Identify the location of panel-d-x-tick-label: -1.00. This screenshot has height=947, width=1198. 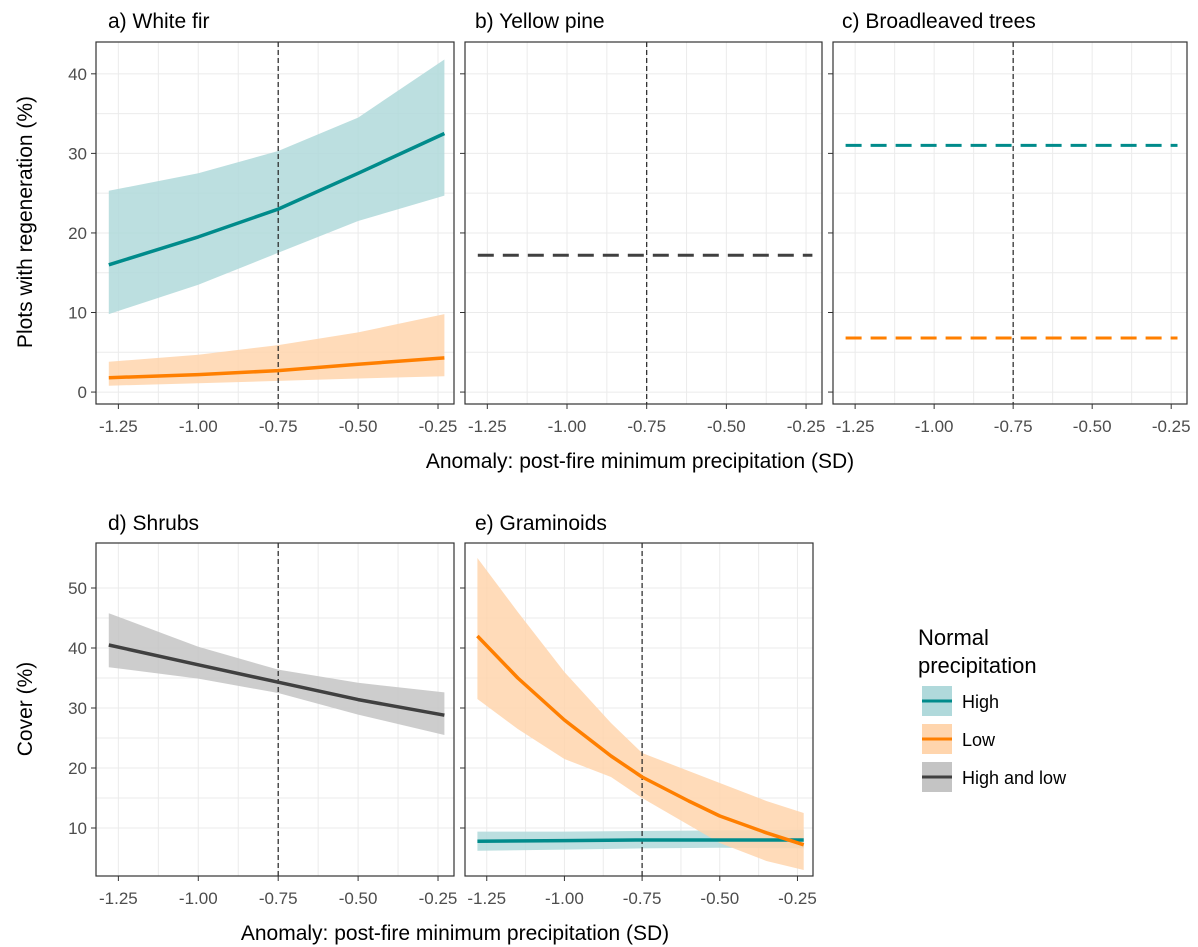
(198, 898).